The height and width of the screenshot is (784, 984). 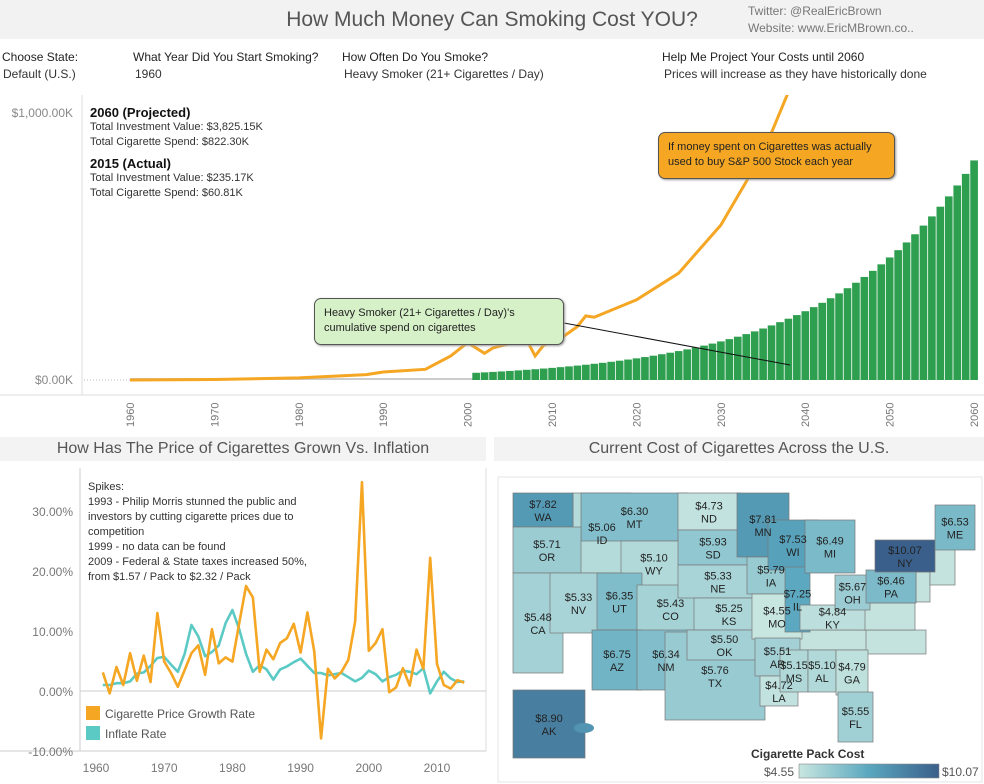 What do you see at coordinates (832, 626) in the screenshot?
I see `state-code: KY` at bounding box center [832, 626].